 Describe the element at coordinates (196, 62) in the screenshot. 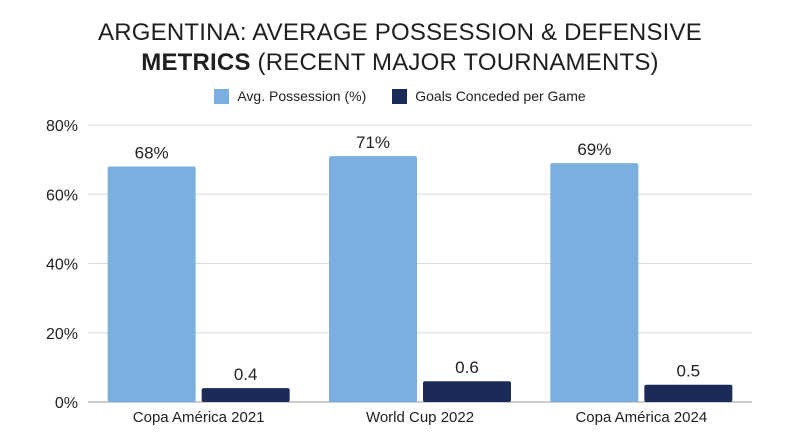

I see `chart-title-bold: METRICS` at that location.